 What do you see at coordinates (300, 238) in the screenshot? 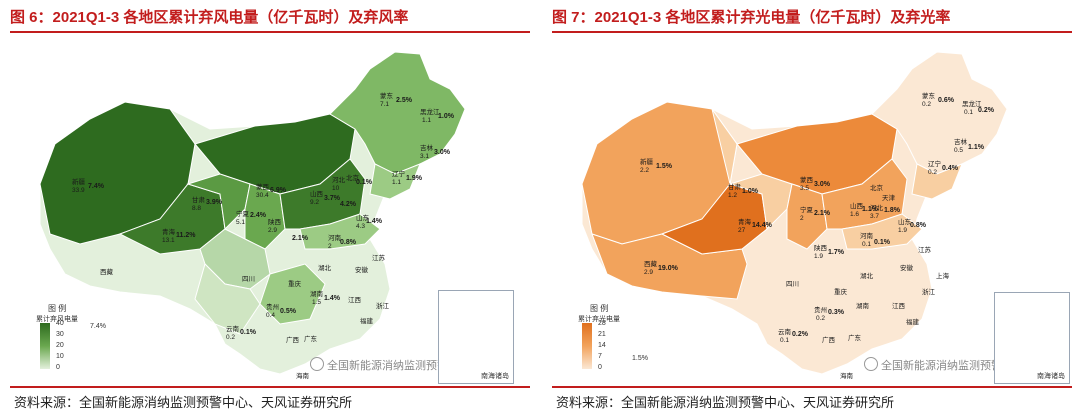
I see `rate-sichuan: 2.1%` at bounding box center [300, 238].